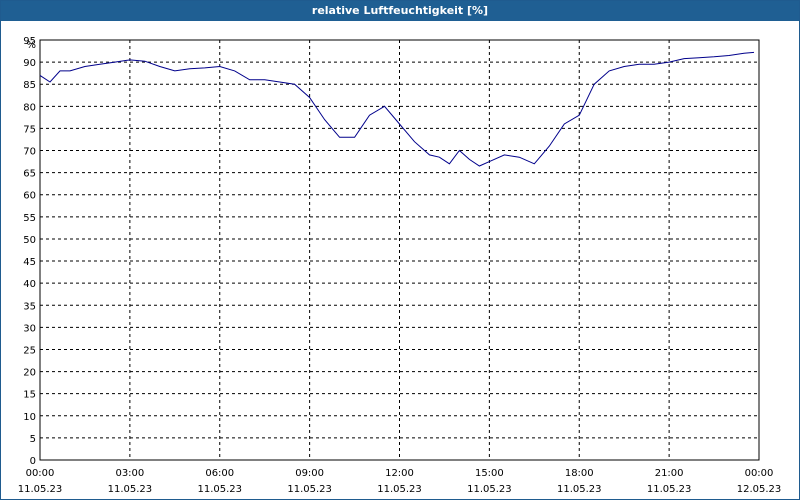 This screenshot has width=800, height=500. I want to click on y-tick-label: 80, so click(29, 107).